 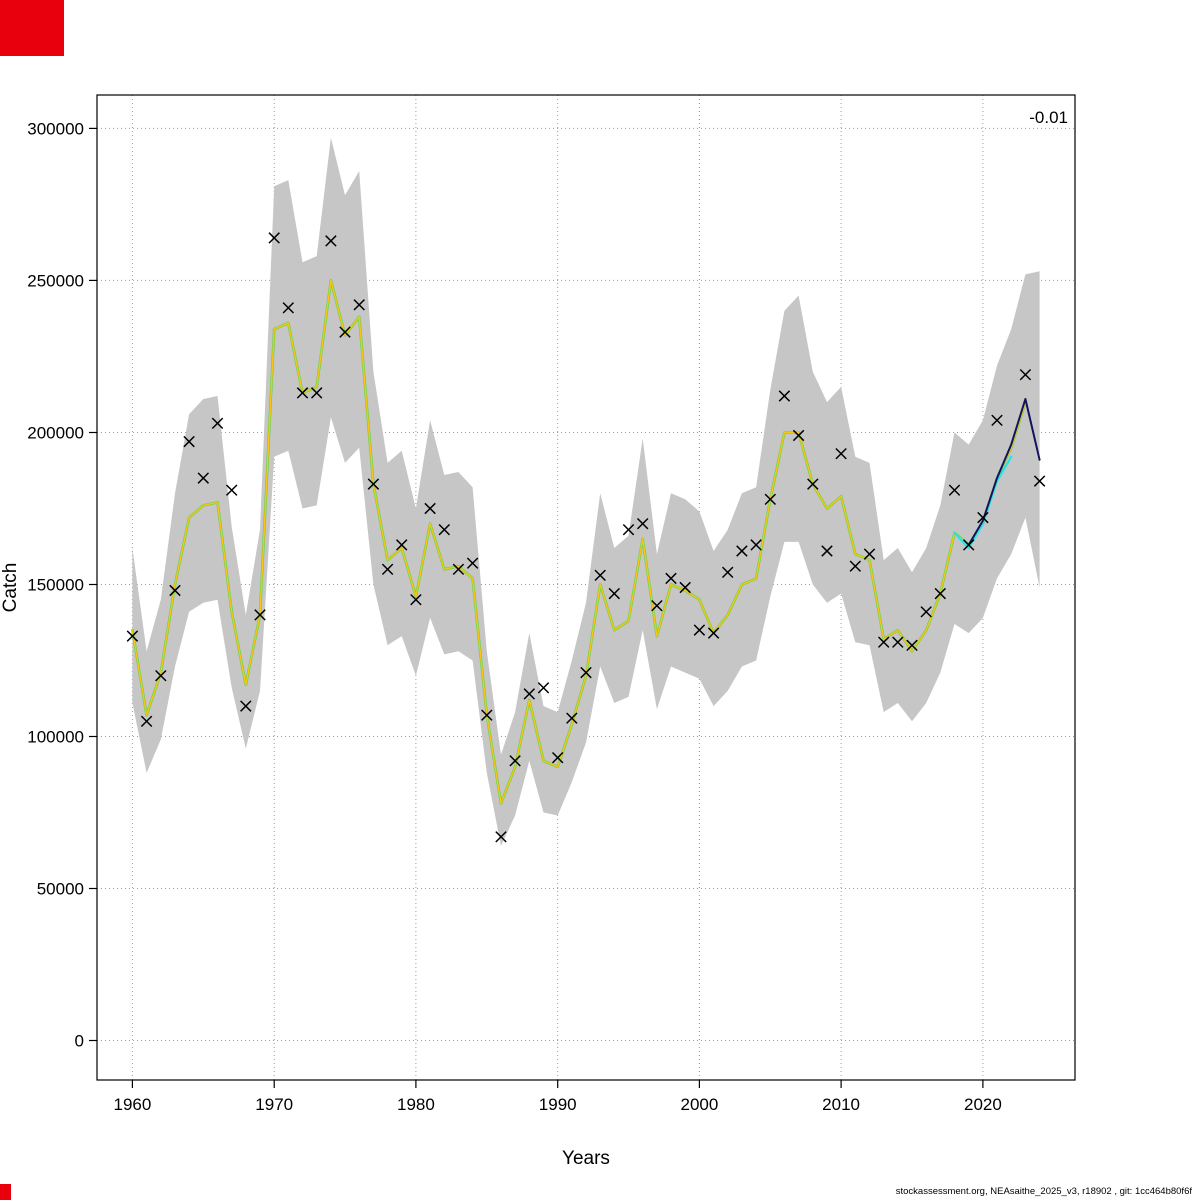 What do you see at coordinates (32, 28) in the screenshot?
I see `red-artifact-top-left` at bounding box center [32, 28].